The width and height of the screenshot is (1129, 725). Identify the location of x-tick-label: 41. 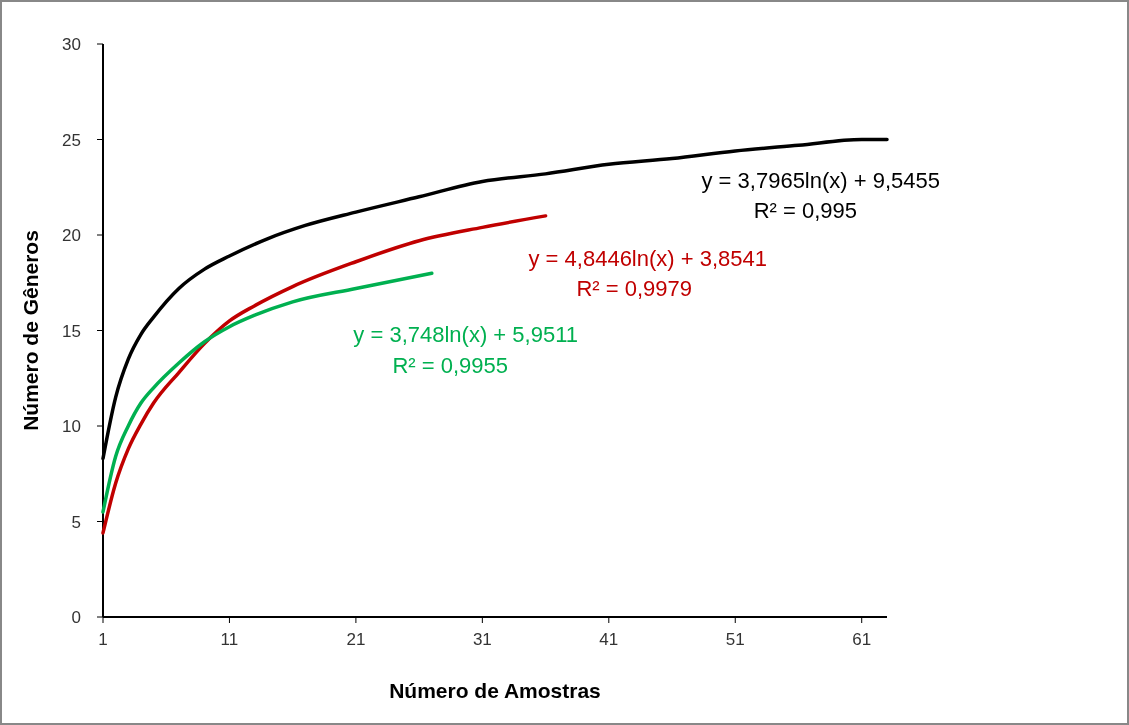
(609, 639).